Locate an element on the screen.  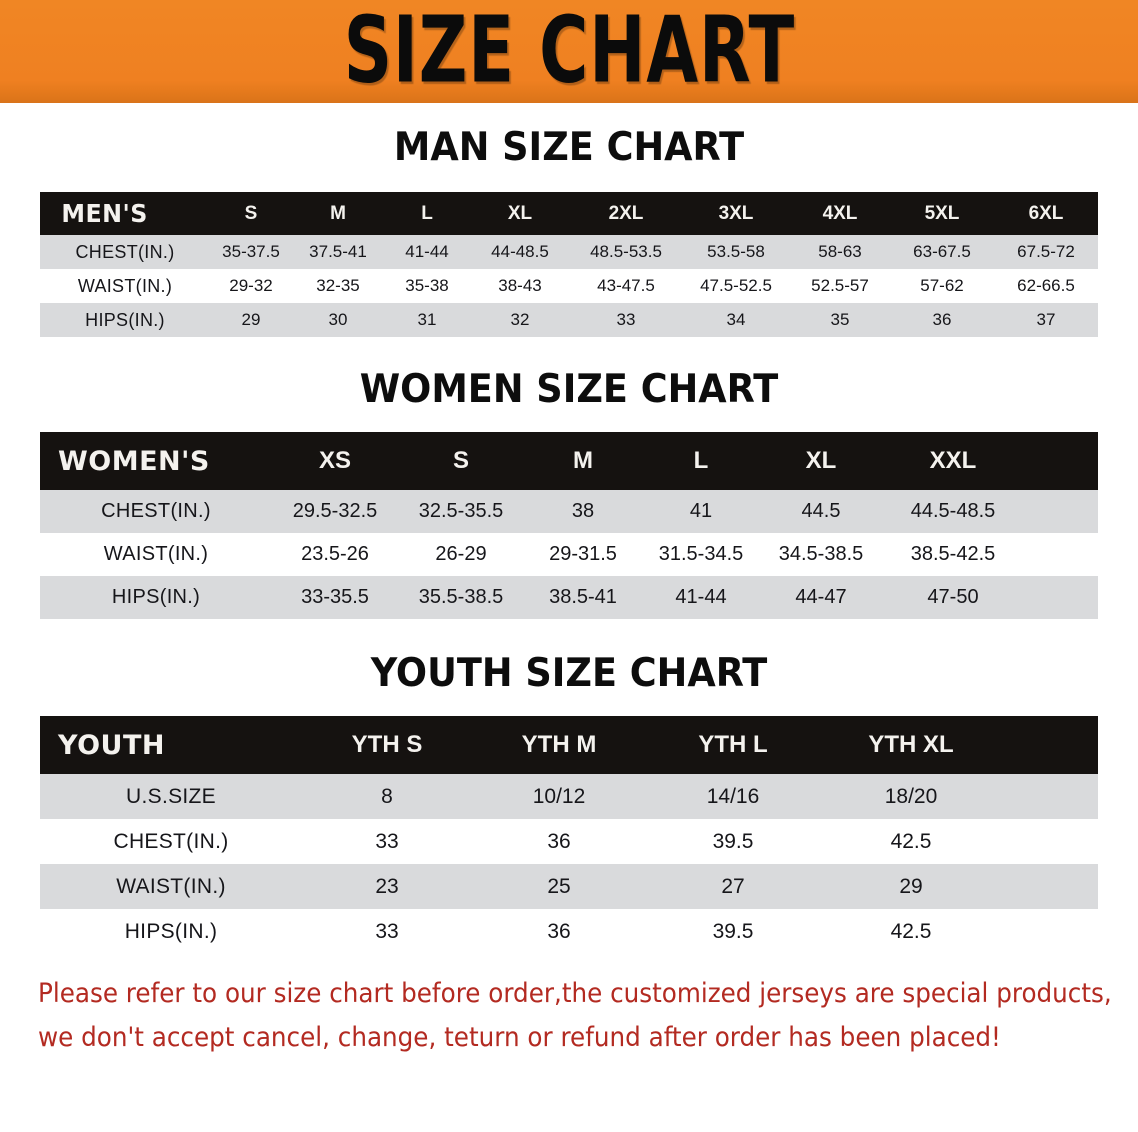
page-title: SIZE CHART is located at coordinates (569, 51).